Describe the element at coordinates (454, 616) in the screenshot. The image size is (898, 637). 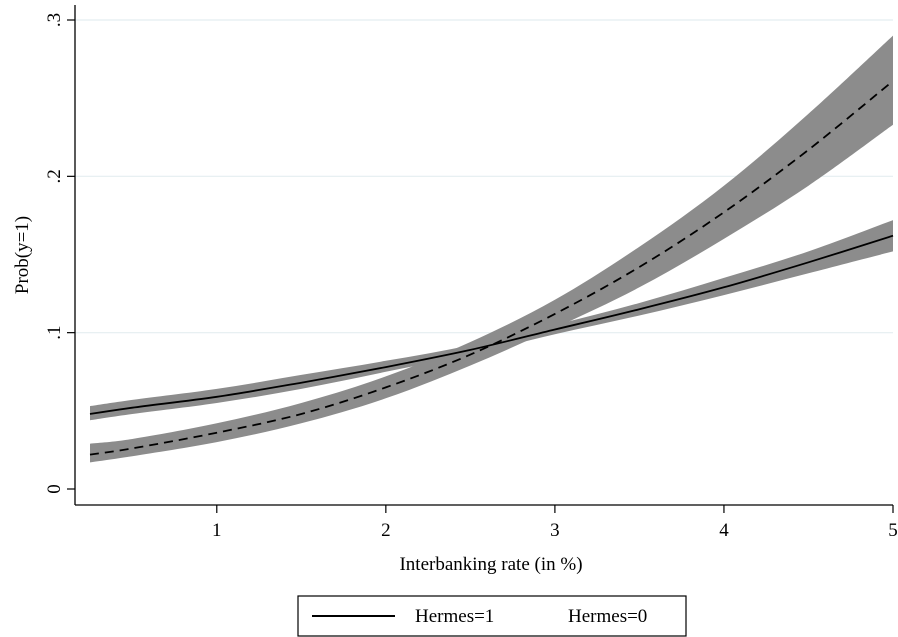
I see `legend-label-hermes-1: Hermes=1` at that location.